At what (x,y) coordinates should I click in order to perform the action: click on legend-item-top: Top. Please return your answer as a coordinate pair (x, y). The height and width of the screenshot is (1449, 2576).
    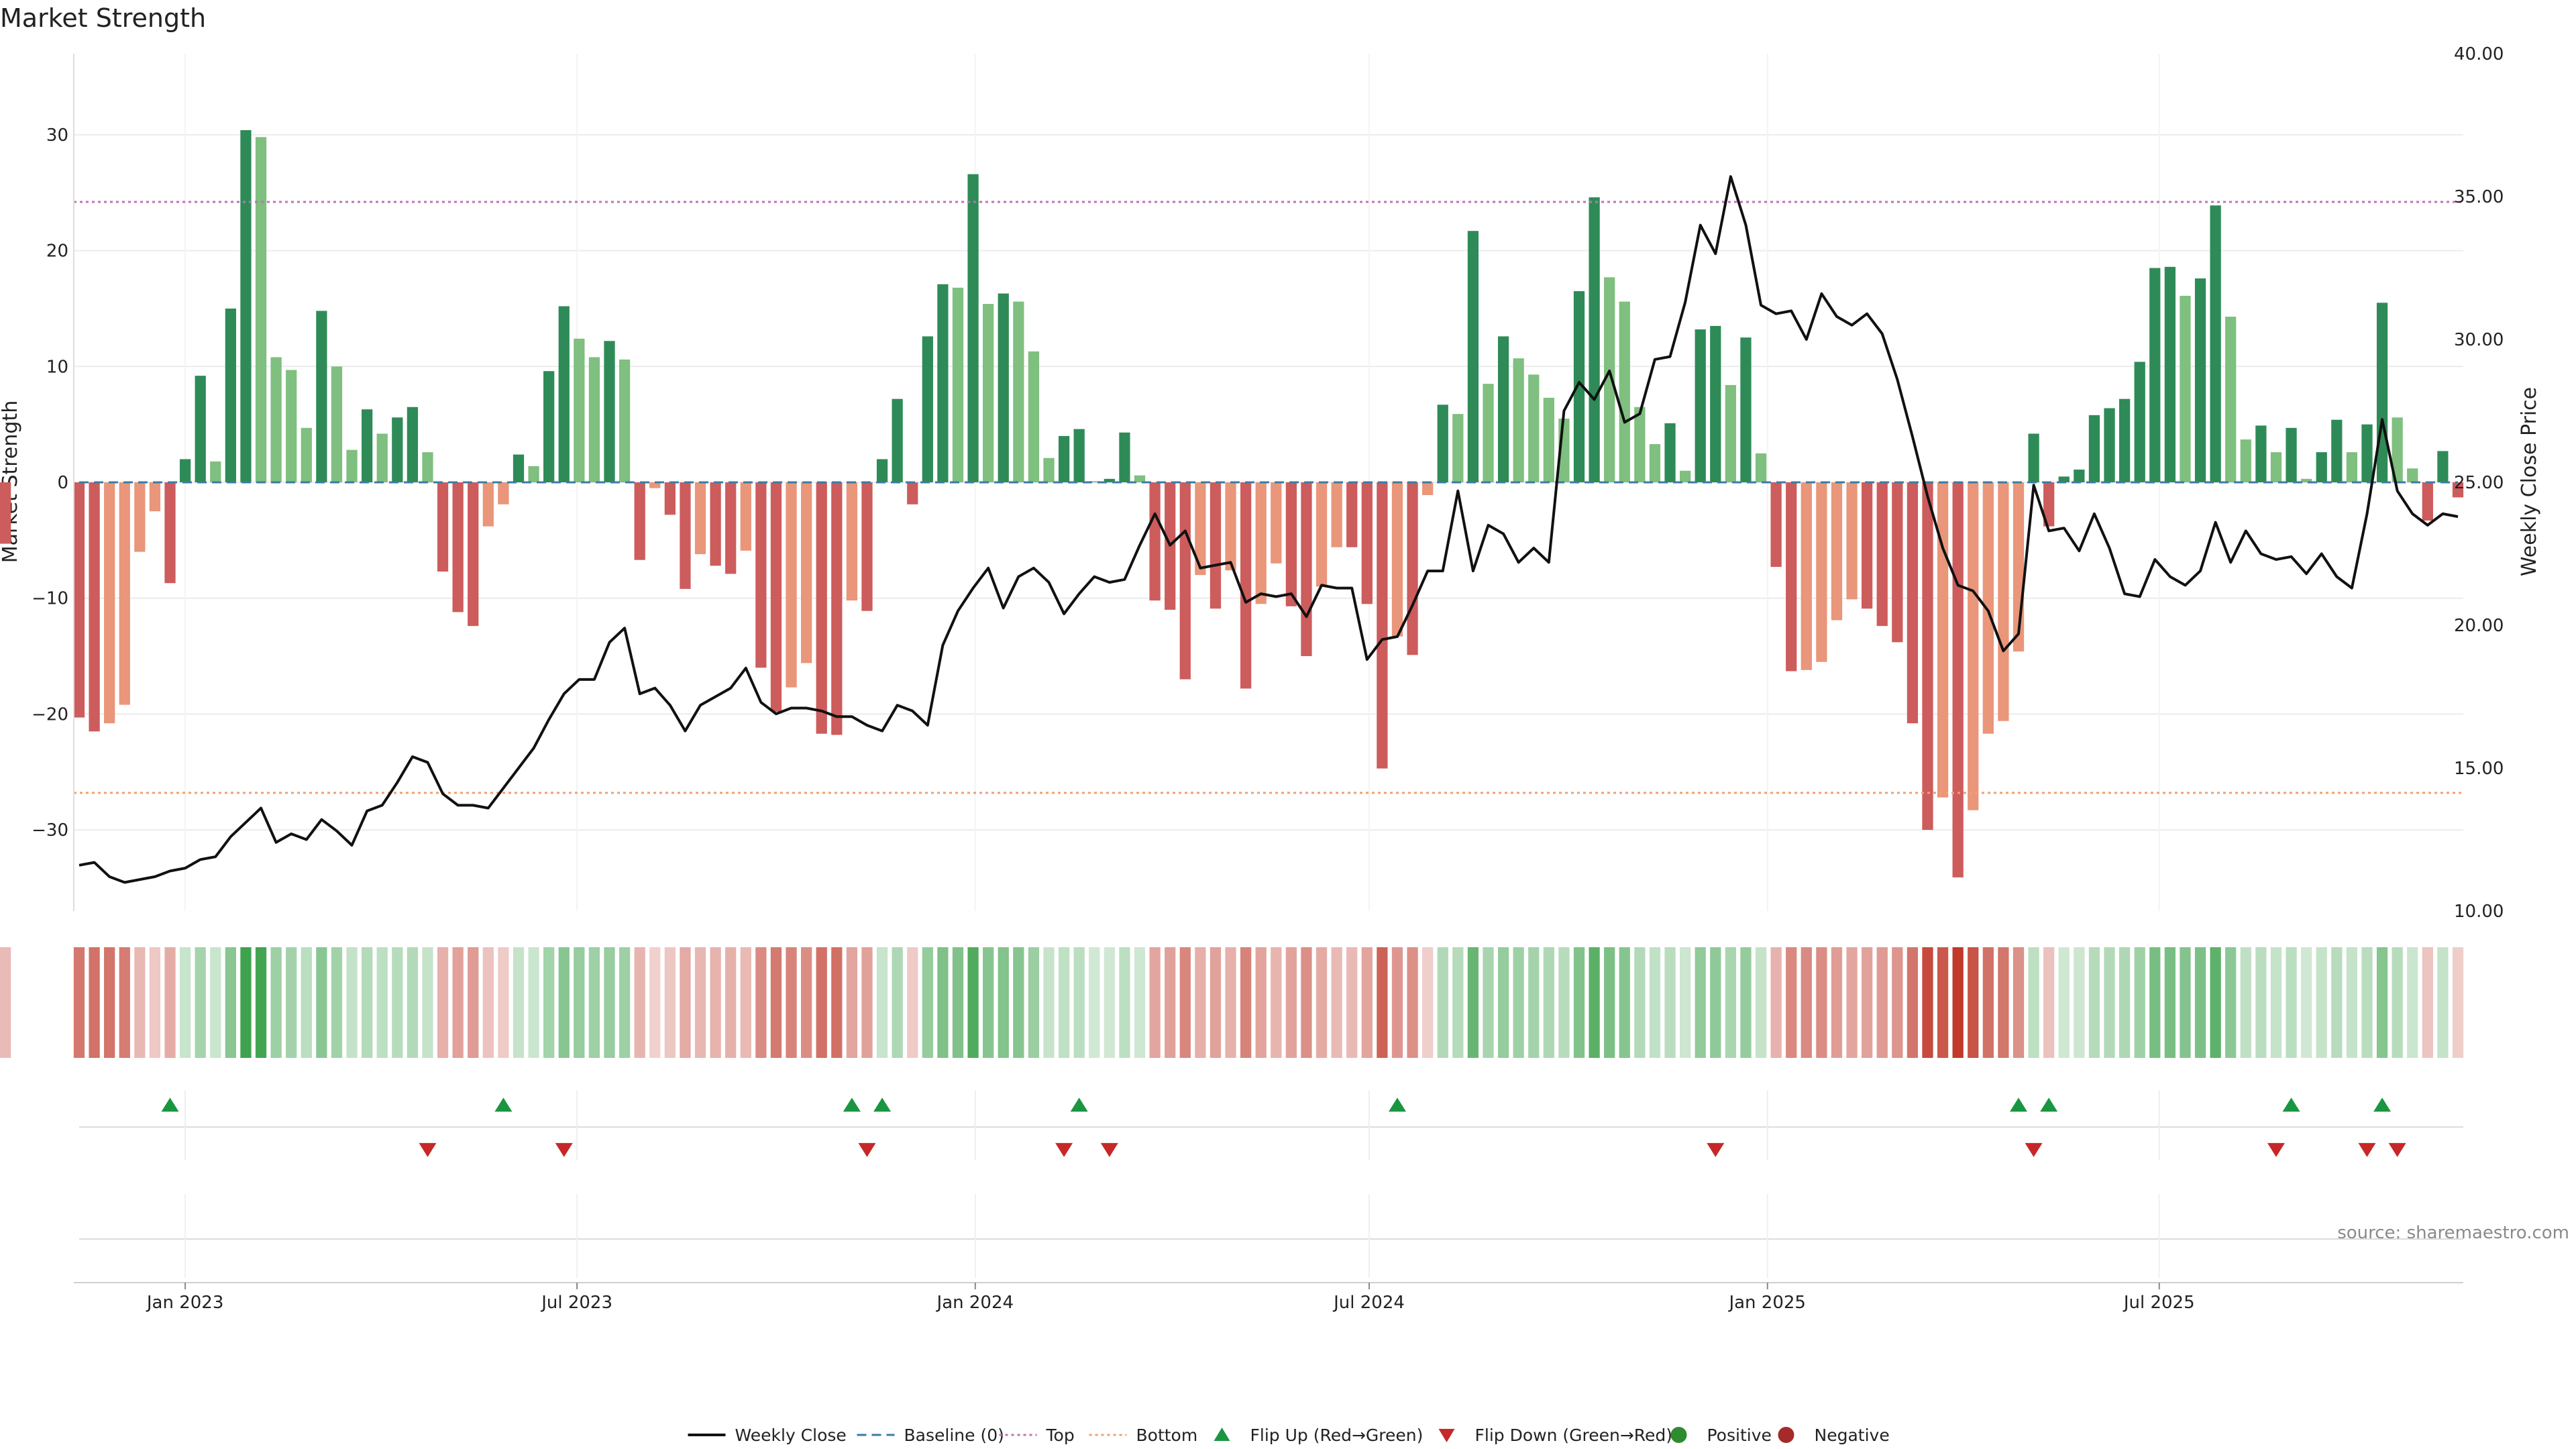
    Looking at the image, I should click on (1037, 1435).